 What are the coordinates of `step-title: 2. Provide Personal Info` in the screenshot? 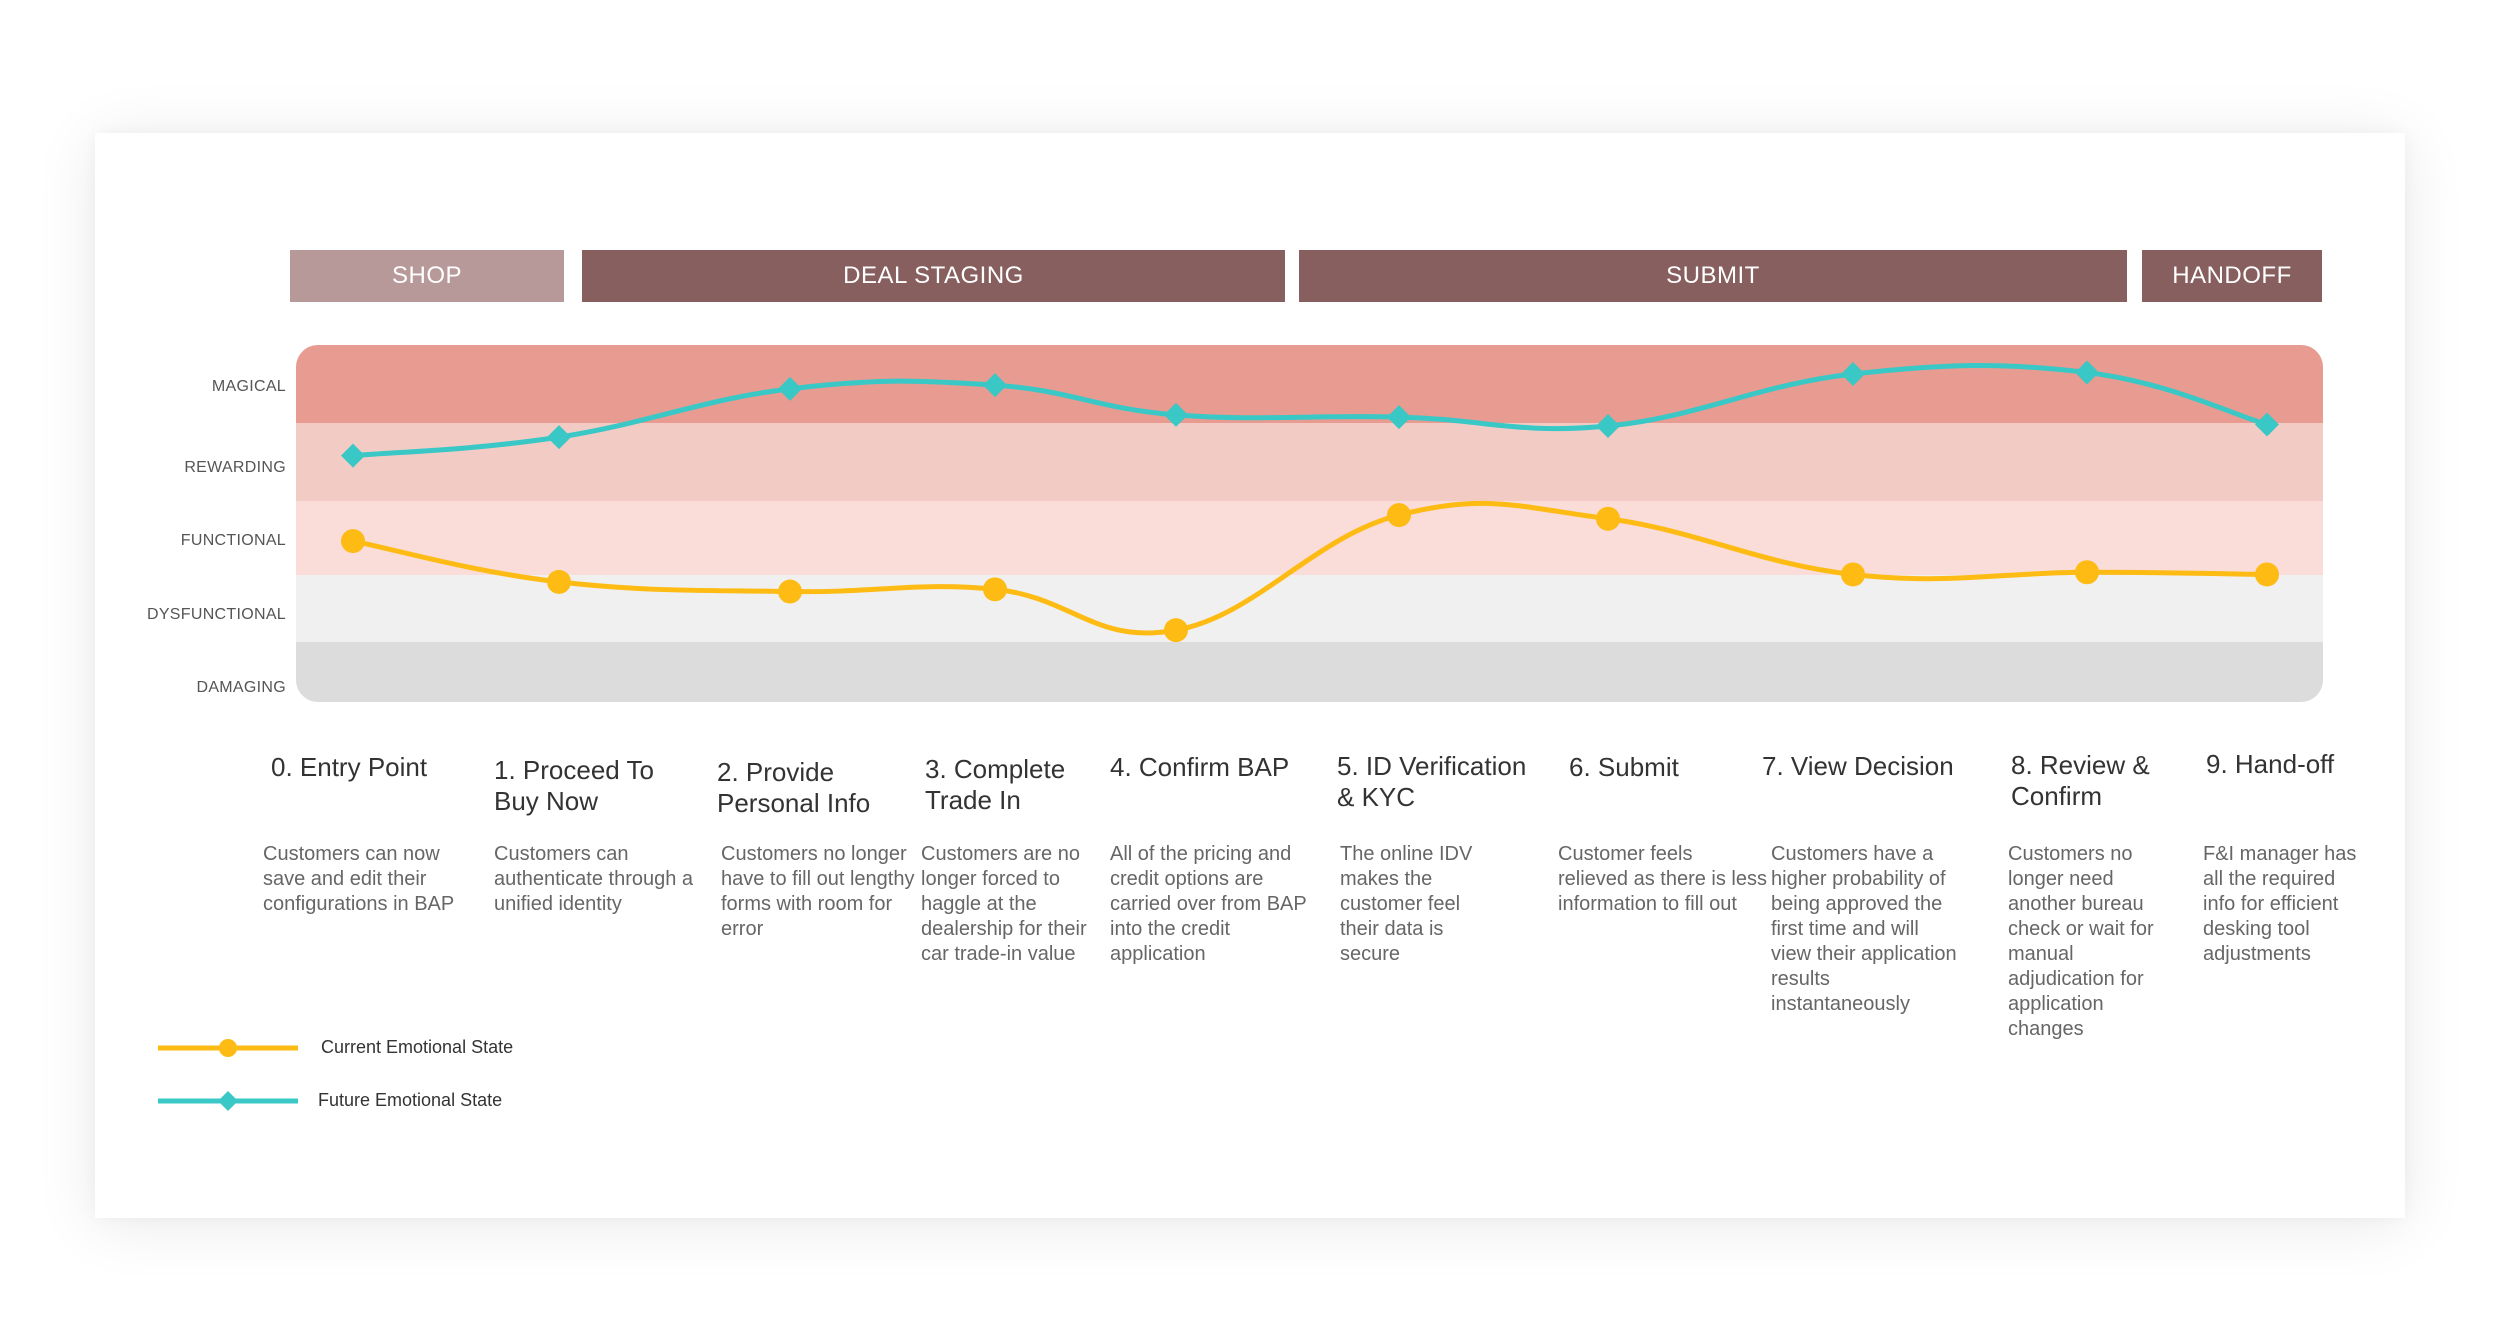 It's located at (794, 787).